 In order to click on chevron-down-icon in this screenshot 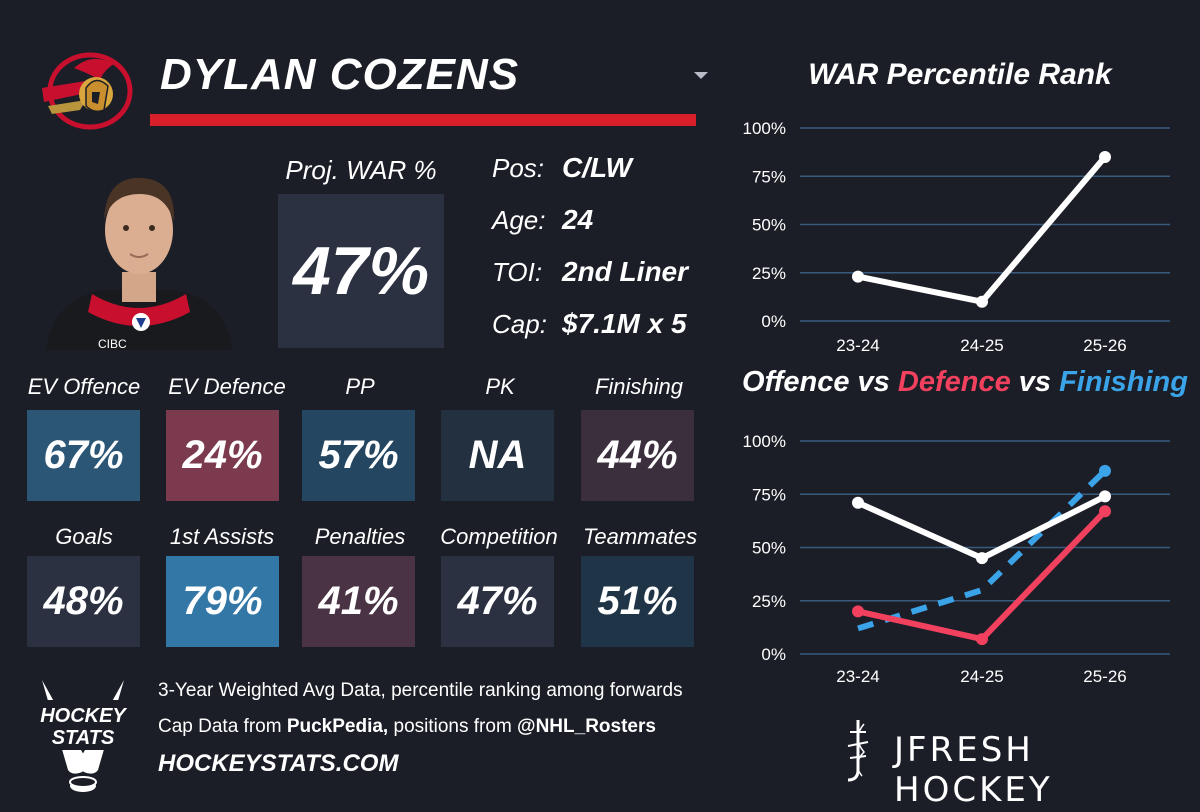, I will do `click(701, 75)`.